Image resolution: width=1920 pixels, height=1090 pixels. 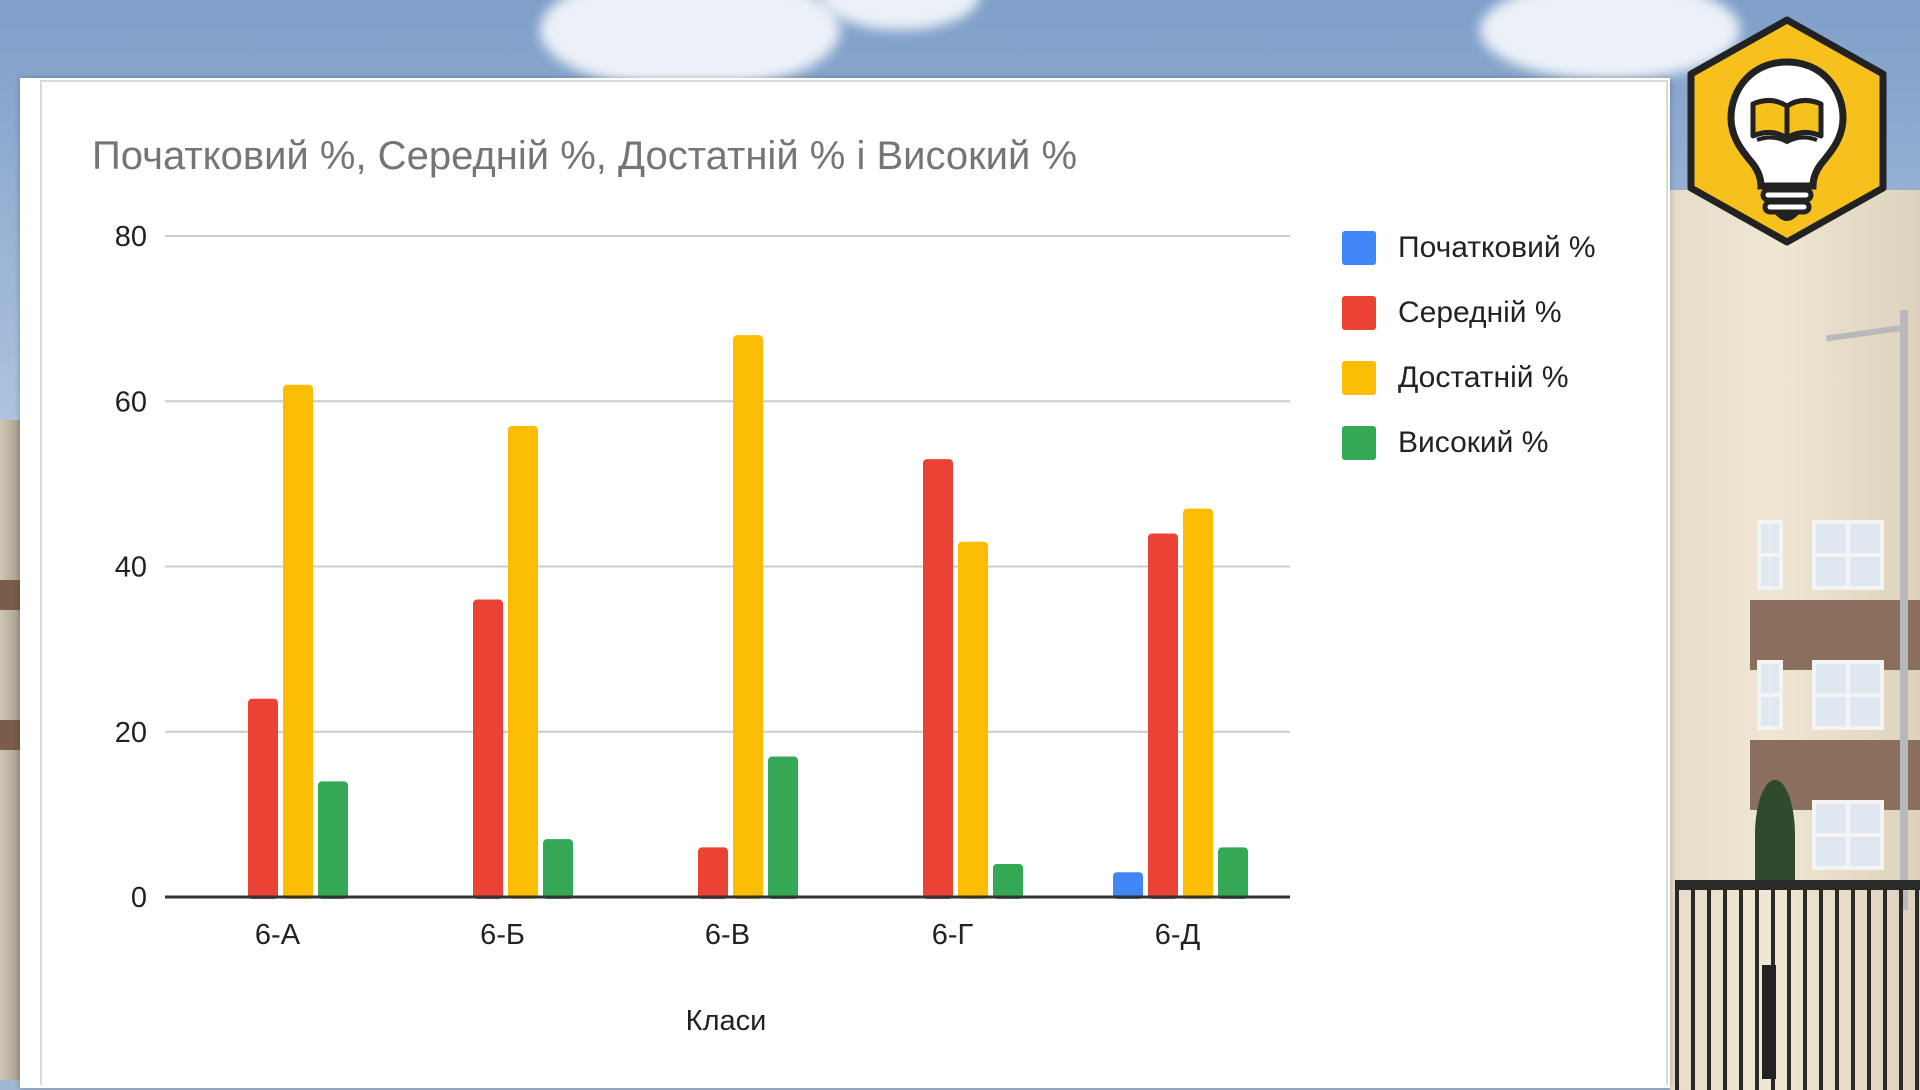 I want to click on legend-item: Середній %, so click(x=1469, y=312).